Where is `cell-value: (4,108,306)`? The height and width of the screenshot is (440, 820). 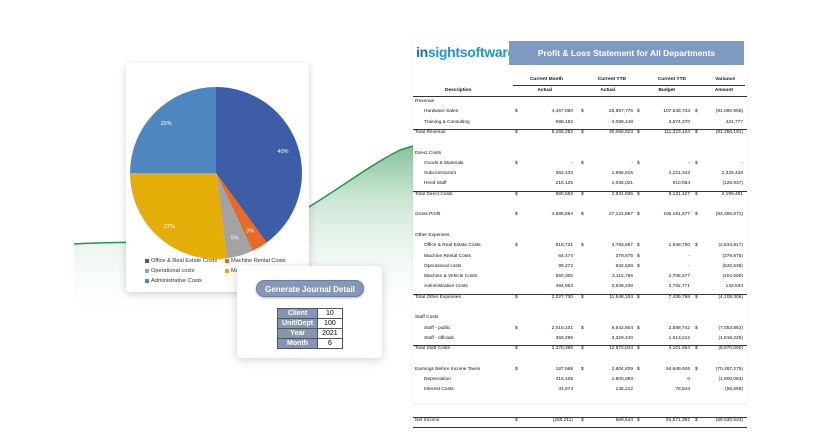
cell-value: (4,108,306) is located at coordinates (730, 297).